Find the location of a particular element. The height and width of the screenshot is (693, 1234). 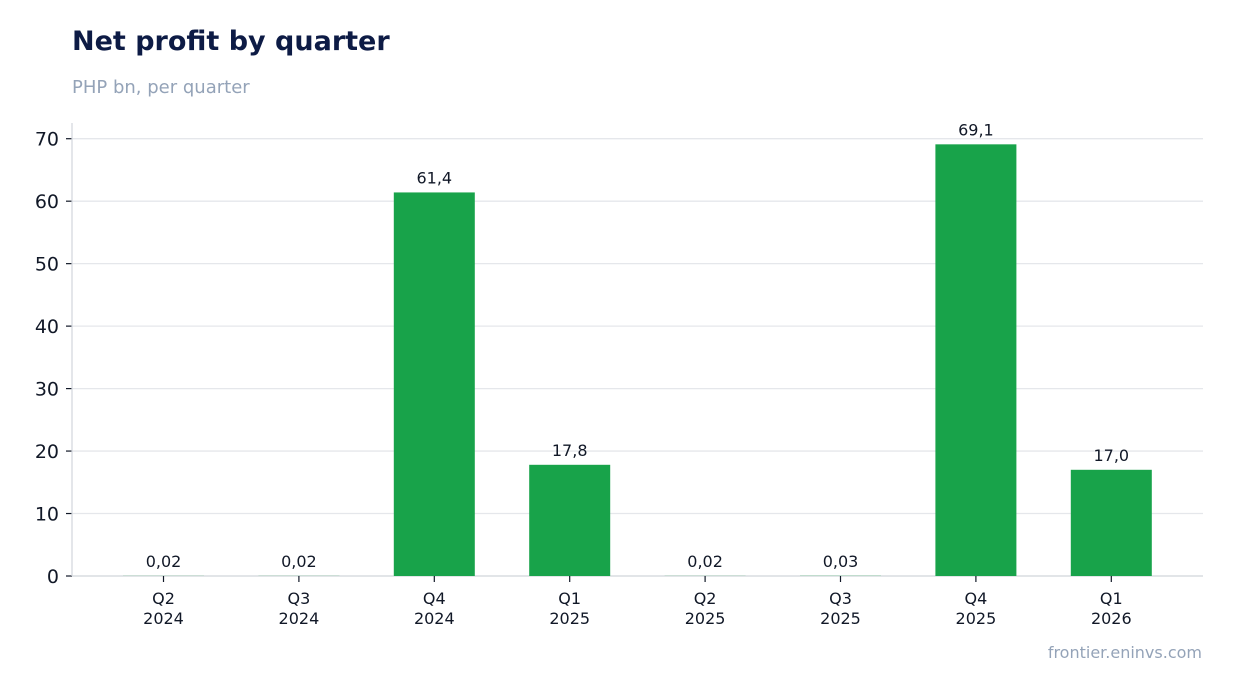

x-tick-label: Q3 2025 is located at coordinates (840, 608).